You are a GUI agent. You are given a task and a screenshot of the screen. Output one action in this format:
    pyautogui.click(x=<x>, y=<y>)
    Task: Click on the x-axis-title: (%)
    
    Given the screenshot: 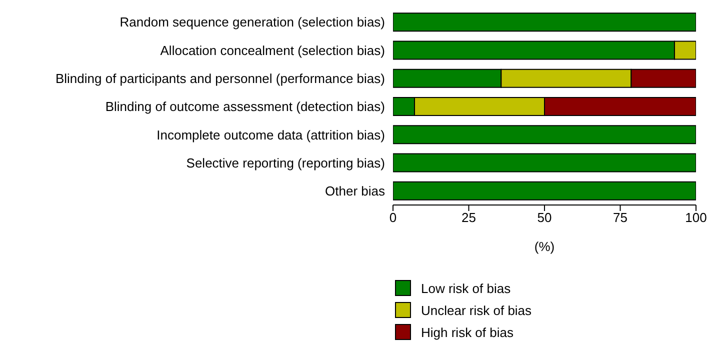 What is the action you would take?
    pyautogui.click(x=544, y=246)
    